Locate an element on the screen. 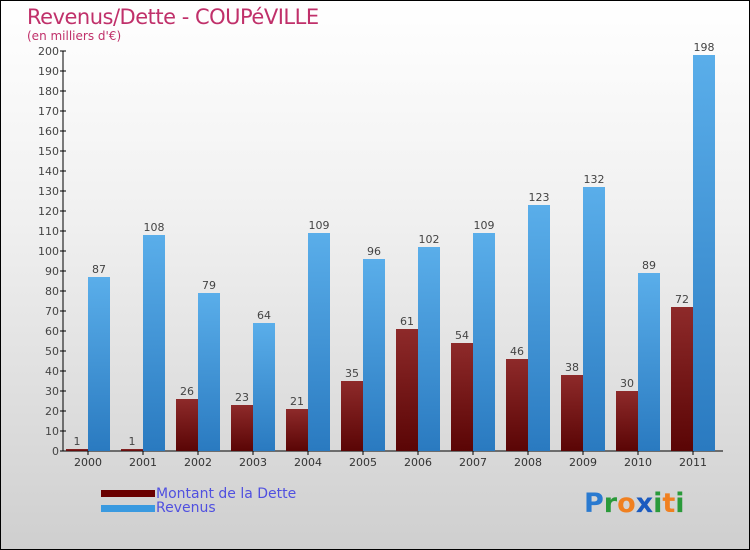 Image resolution: width=750 pixels, height=550 pixels. data-label: 102 is located at coordinates (429, 239).